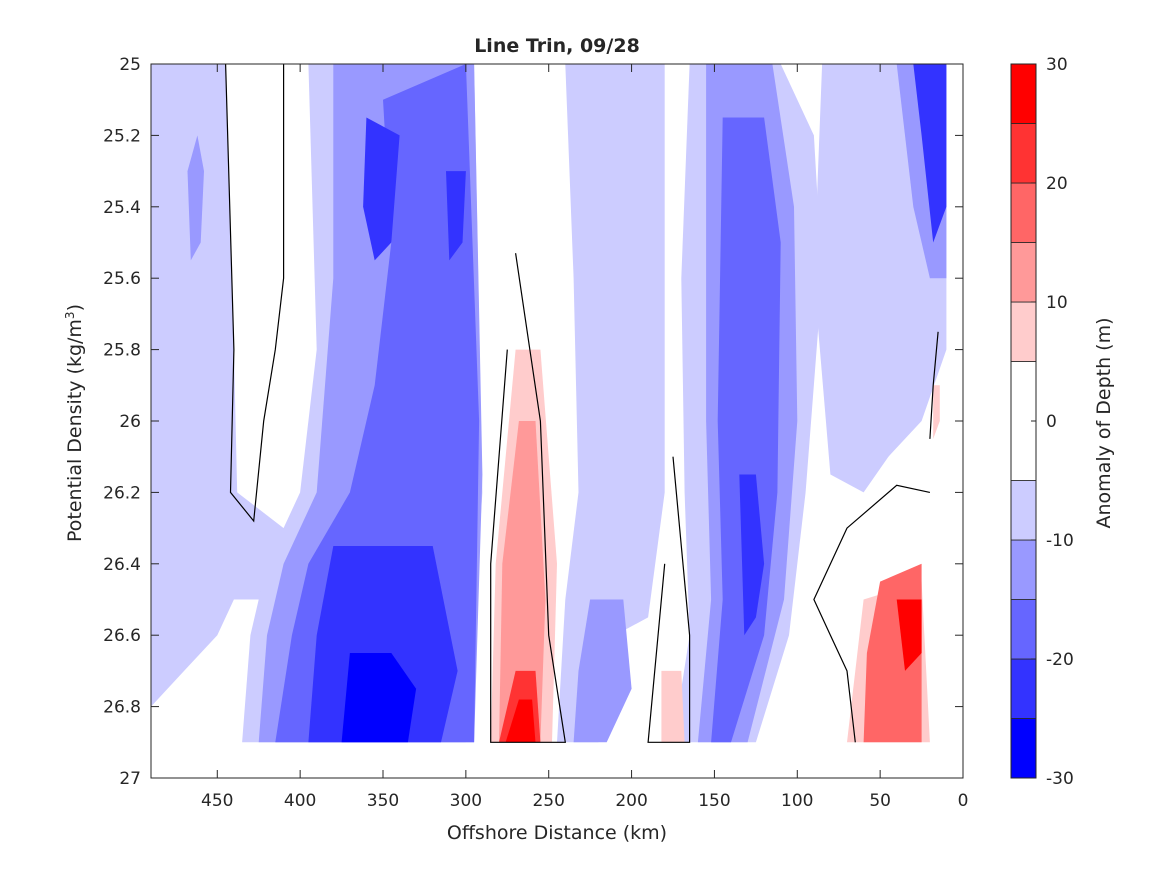 The image size is (1167, 880). I want to click on colorbar: -30 -20 -10 0 10 20 30, so click(1042, 422).